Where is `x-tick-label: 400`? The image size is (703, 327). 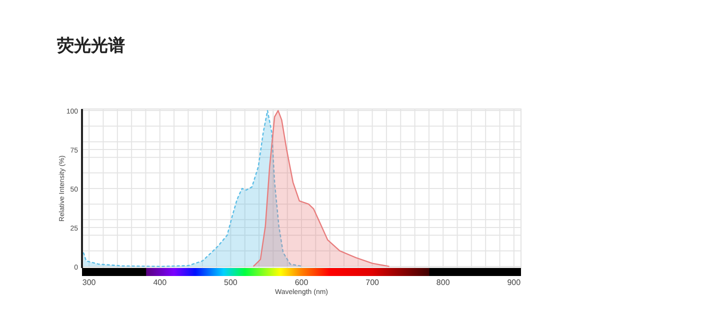
x-tick-label: 400 is located at coordinates (160, 282).